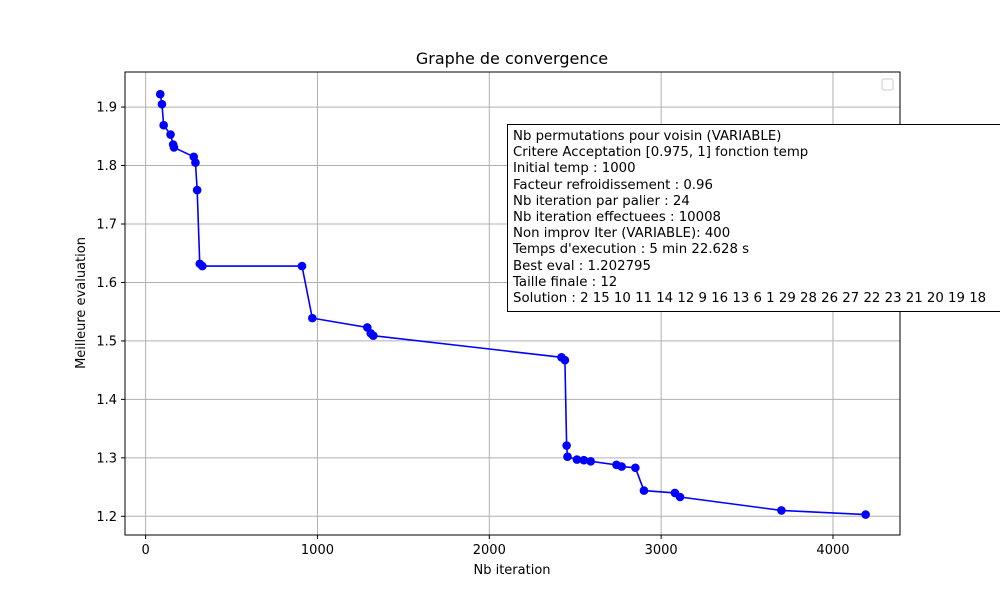  What do you see at coordinates (661, 550) in the screenshot?
I see `x-tick-label: 3000` at bounding box center [661, 550].